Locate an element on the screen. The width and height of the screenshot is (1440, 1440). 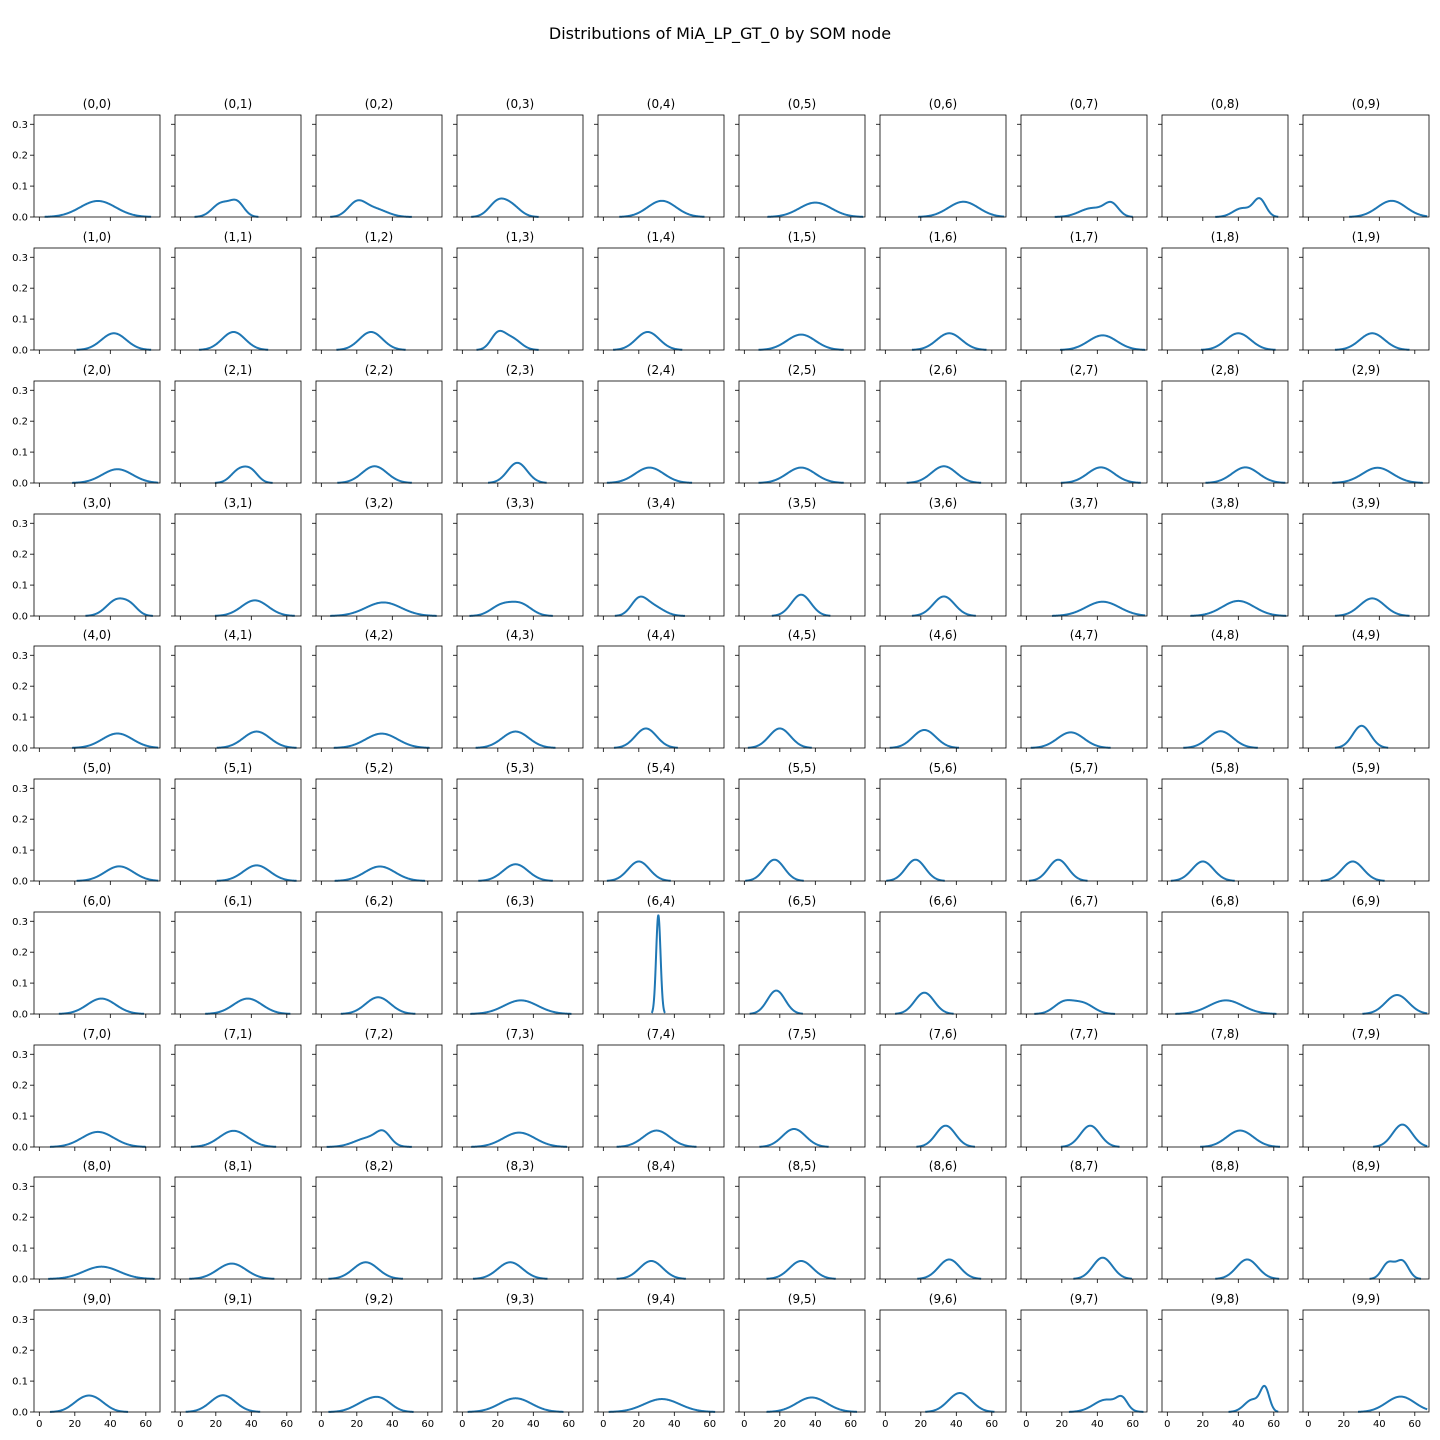
subplot: (0,5) is located at coordinates (800, 159).